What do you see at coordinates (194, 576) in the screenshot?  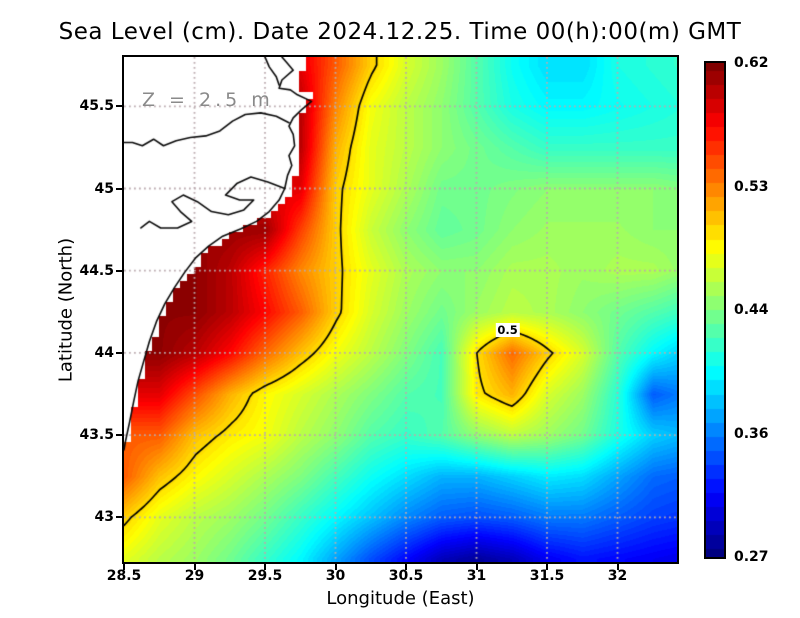 I see `x-tick-label: 29` at bounding box center [194, 576].